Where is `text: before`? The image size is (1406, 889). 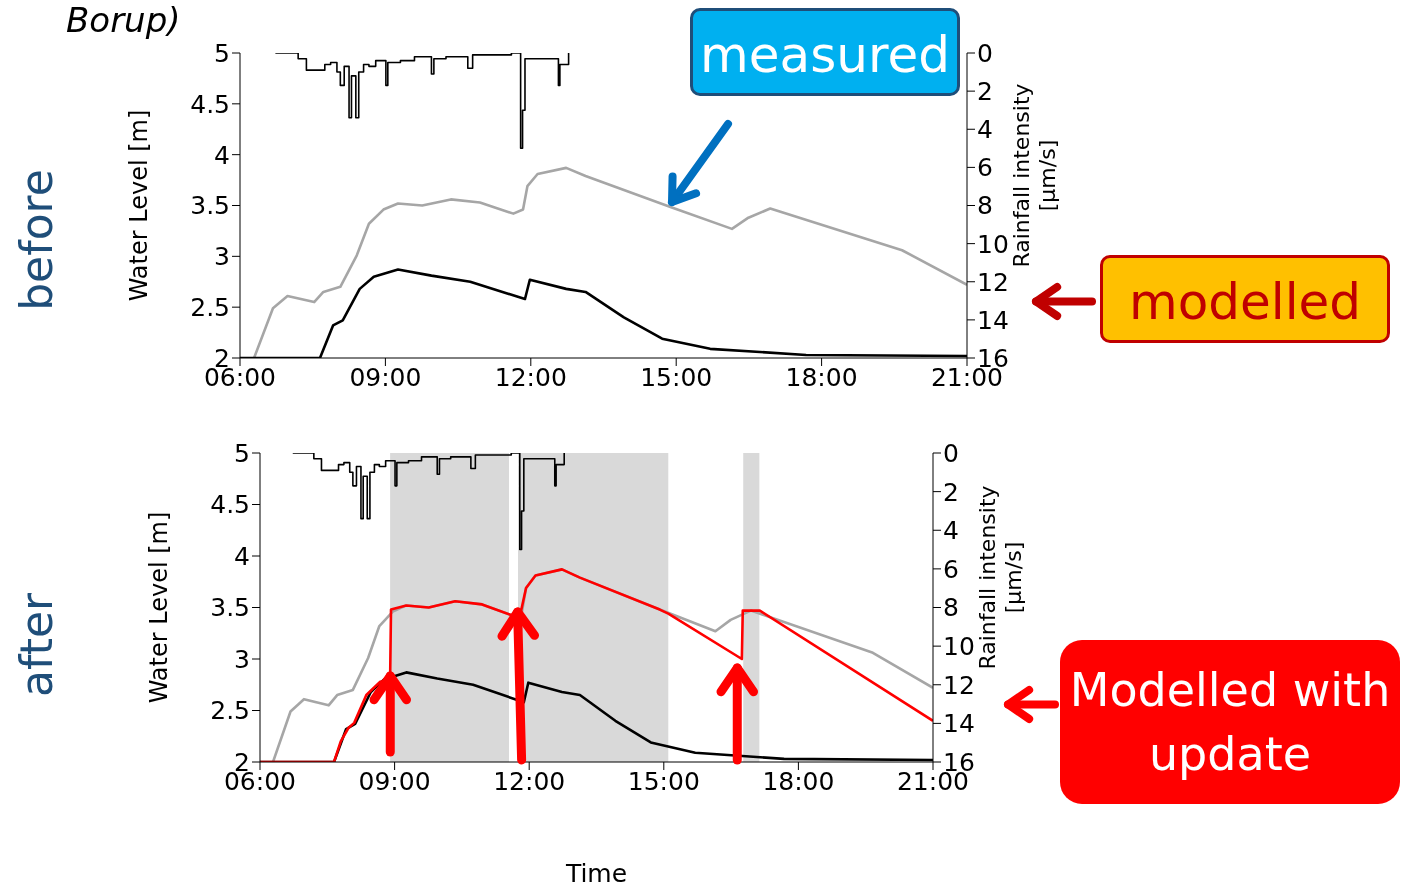
text: before is located at coordinates (36, 240).